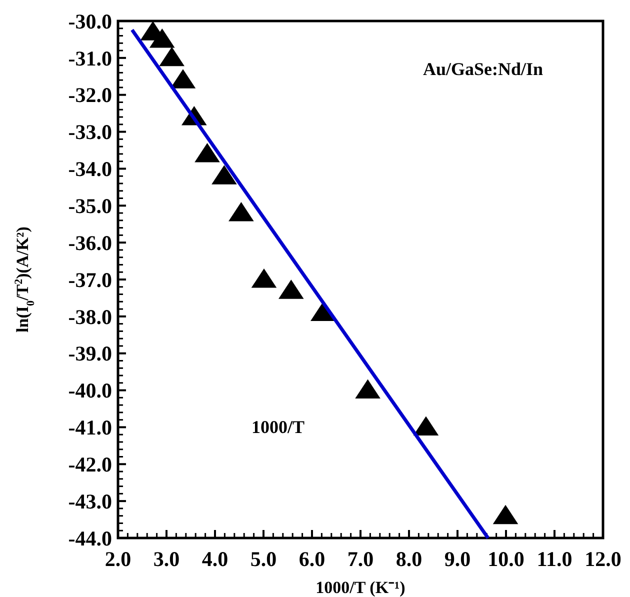 The height and width of the screenshot is (597, 630). Describe the element at coordinates (603, 559) in the screenshot. I see `x-tick-label: 12.0` at that location.